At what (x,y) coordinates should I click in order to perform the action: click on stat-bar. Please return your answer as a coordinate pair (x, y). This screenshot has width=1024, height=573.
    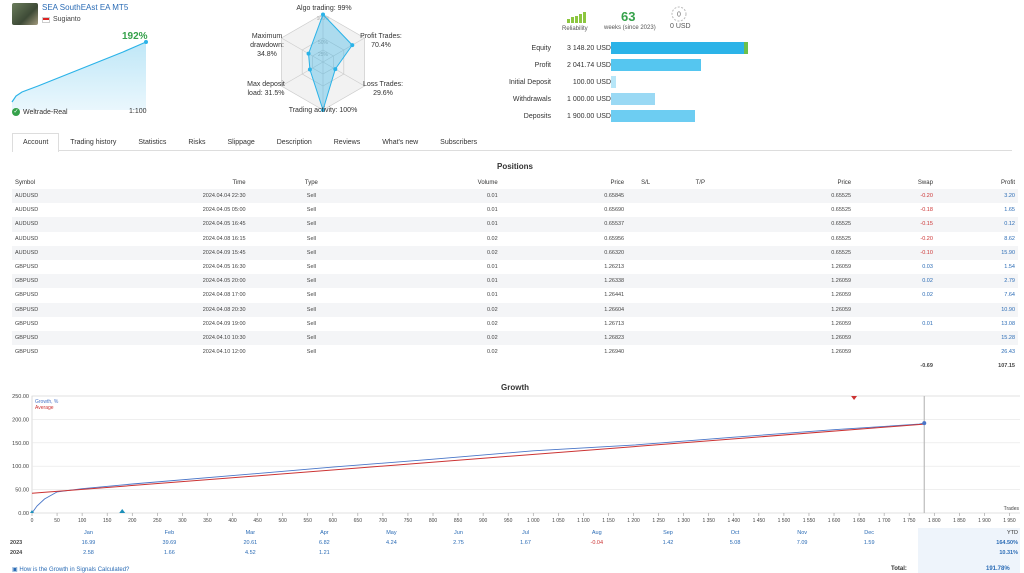
    Looking at the image, I should click on (656, 65).